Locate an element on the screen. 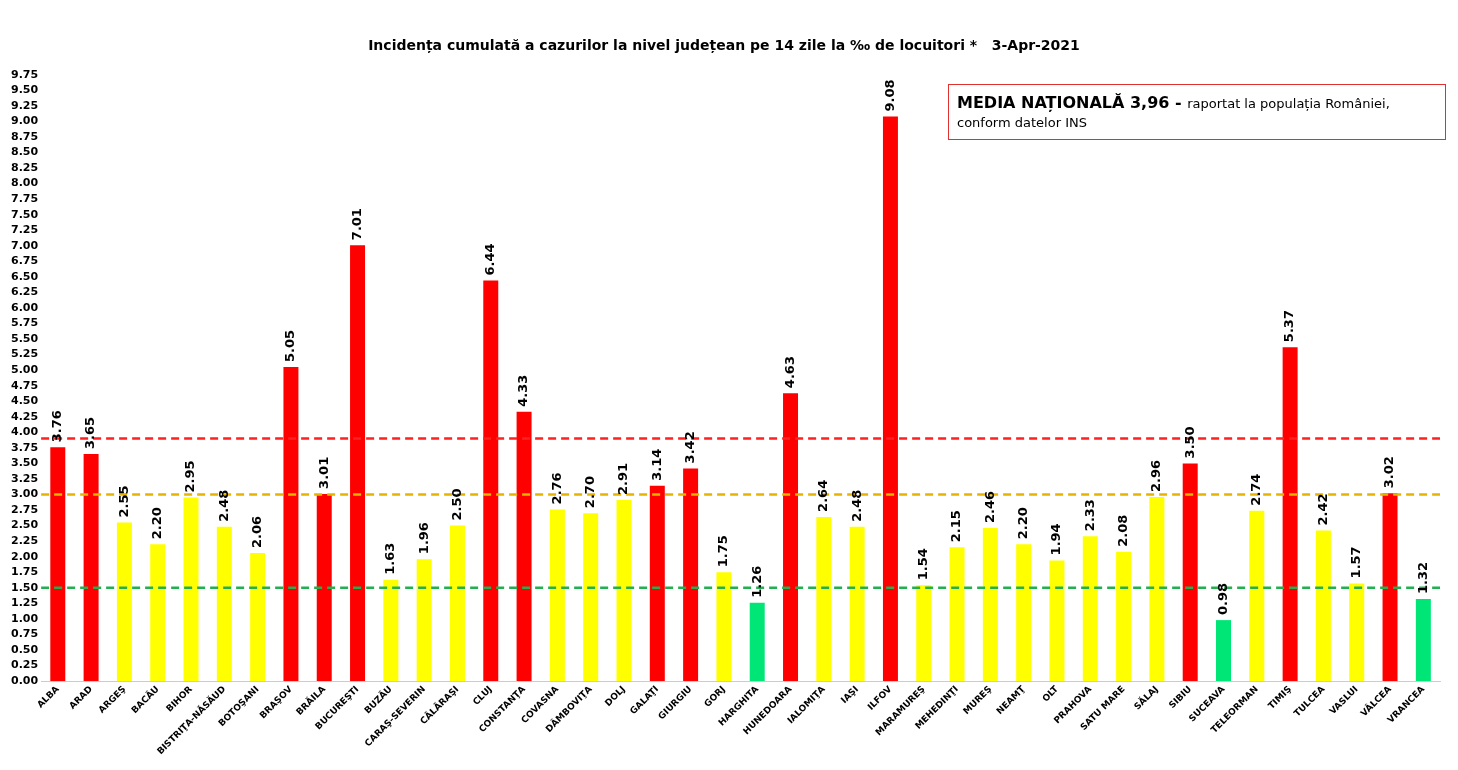 Image resolution: width=1458 pixels, height=770 pixels. y-tick-label: 9.00 is located at coordinates (25, 121).